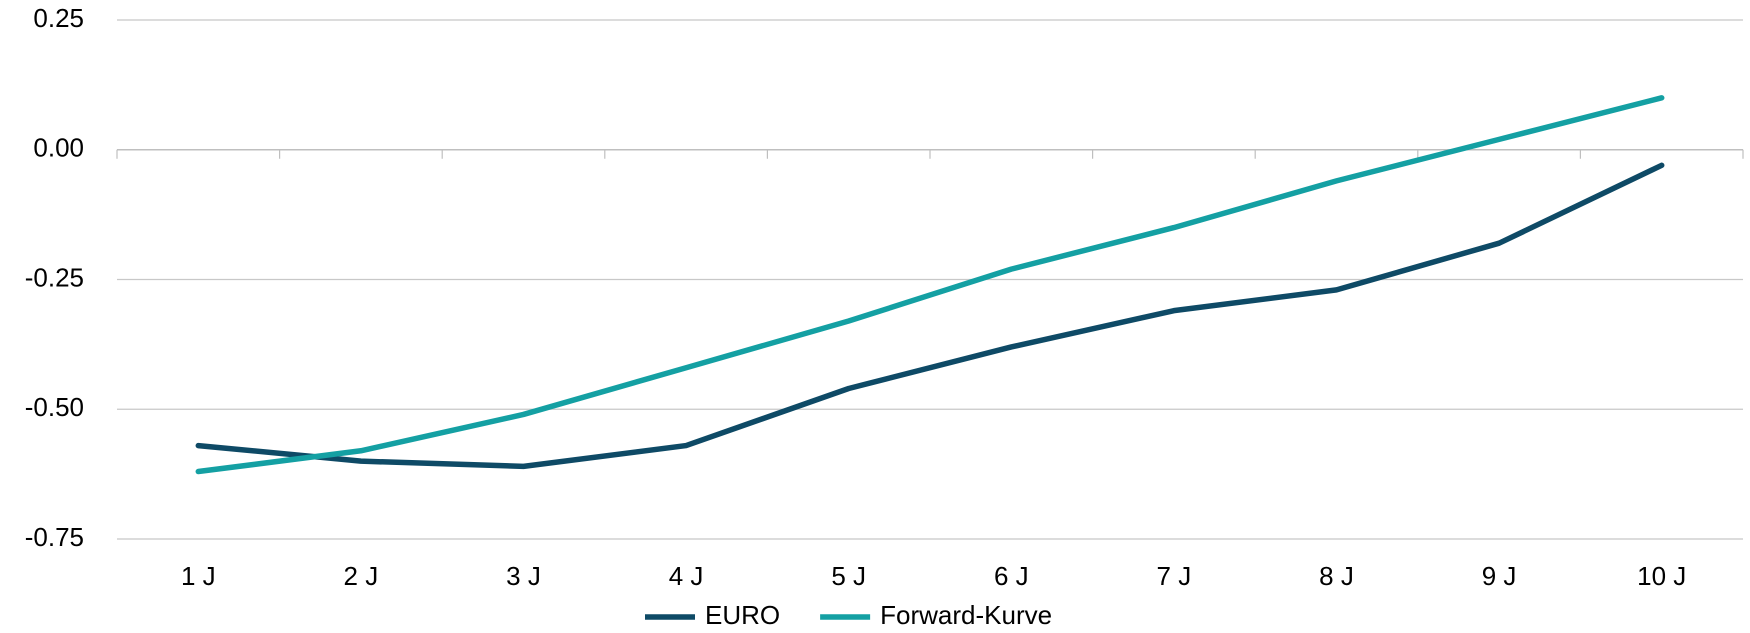 The width and height of the screenshot is (1750, 633). What do you see at coordinates (1174, 576) in the screenshot?
I see `x-tick-label: 7 J` at bounding box center [1174, 576].